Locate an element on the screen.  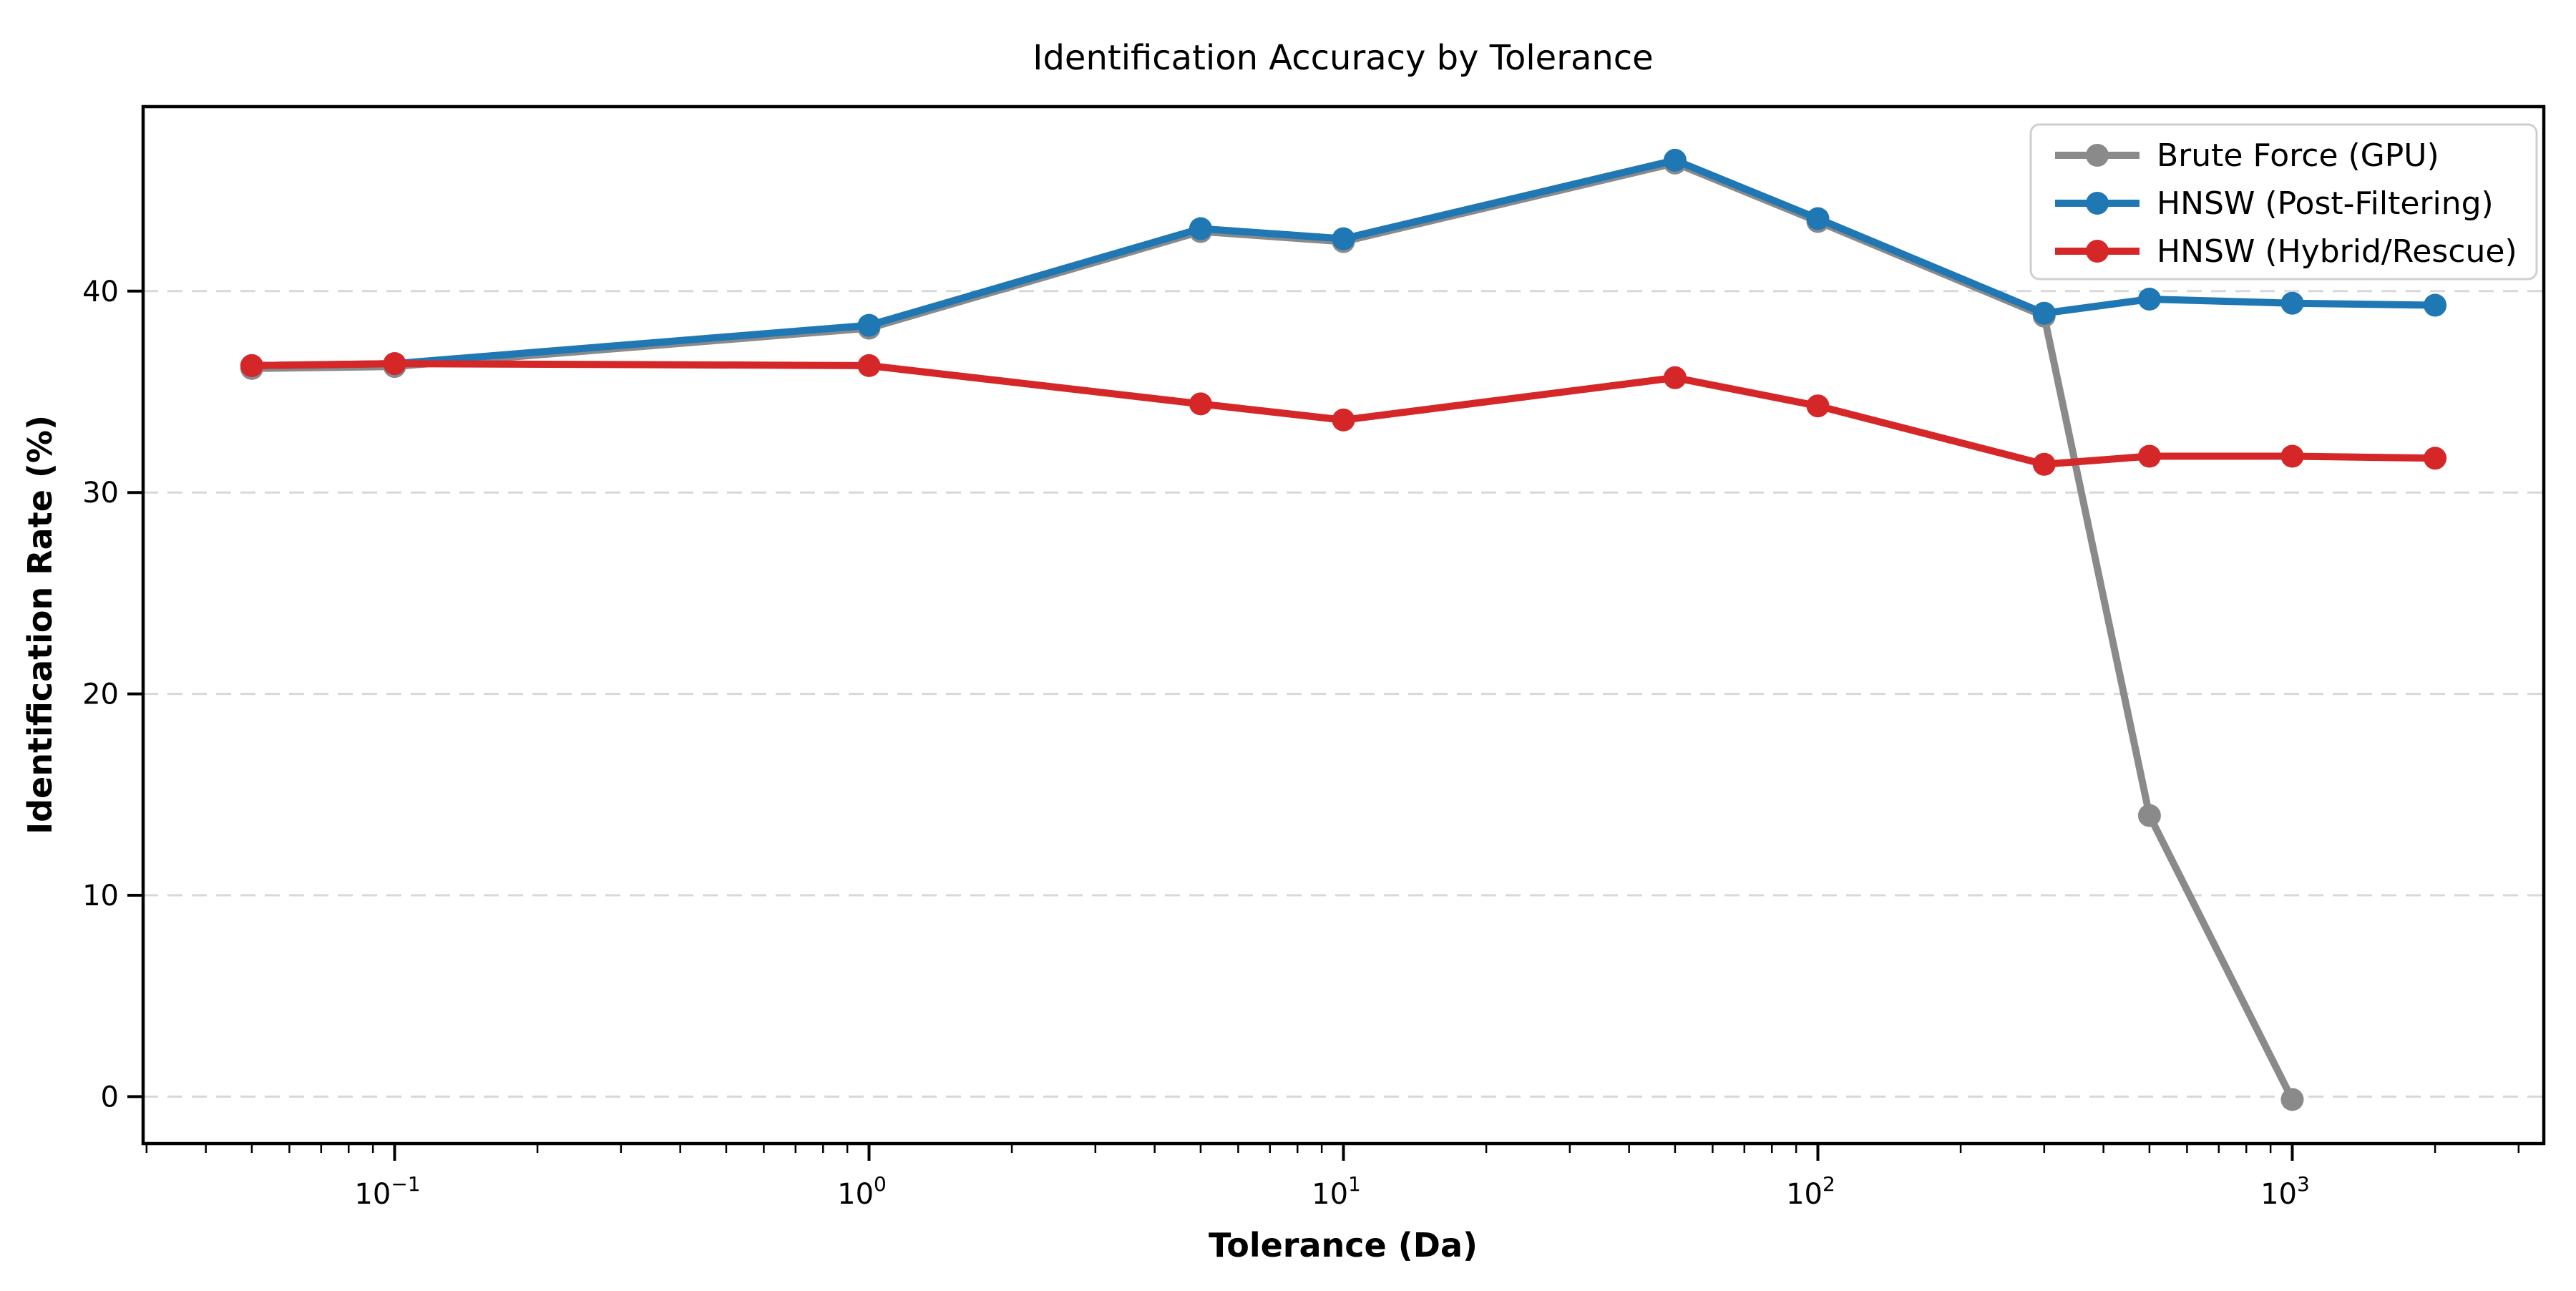
y-tick-label: 0 is located at coordinates (110, 1097).